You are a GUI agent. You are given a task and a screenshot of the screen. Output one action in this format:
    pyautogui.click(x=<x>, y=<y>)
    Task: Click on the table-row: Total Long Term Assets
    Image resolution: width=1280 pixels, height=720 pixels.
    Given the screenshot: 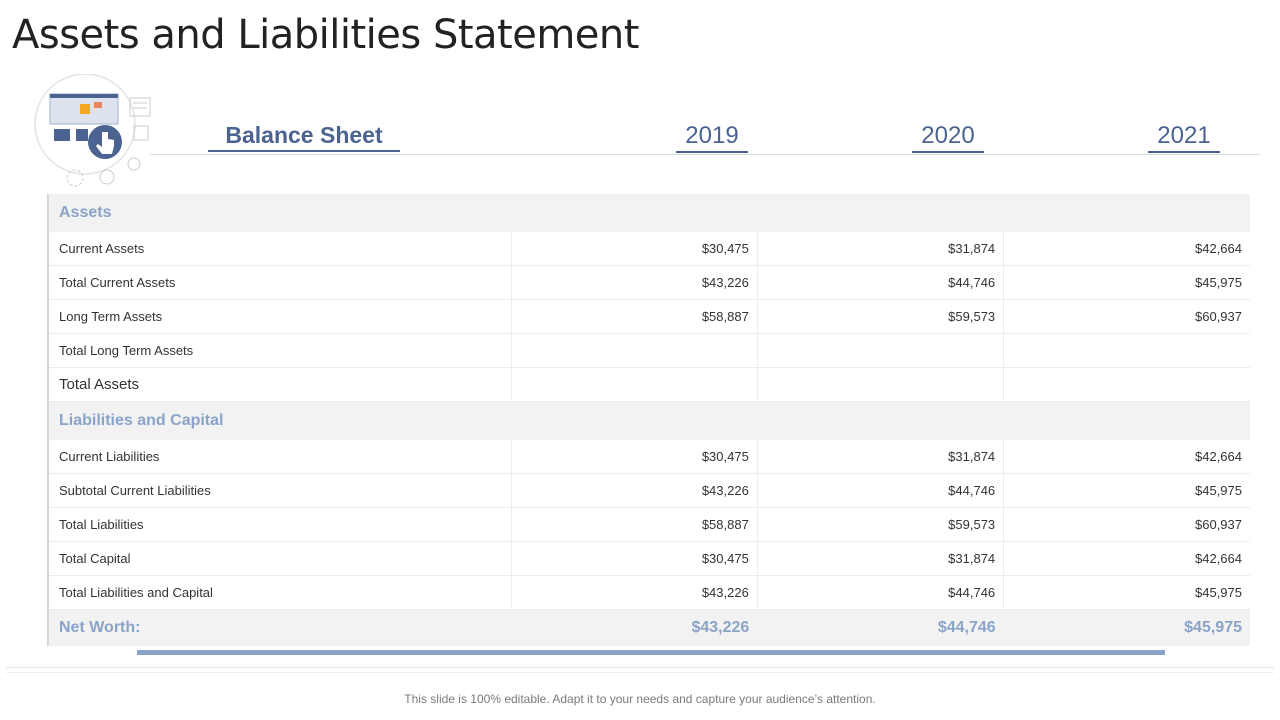 What is the action you would take?
    pyautogui.click(x=649, y=350)
    